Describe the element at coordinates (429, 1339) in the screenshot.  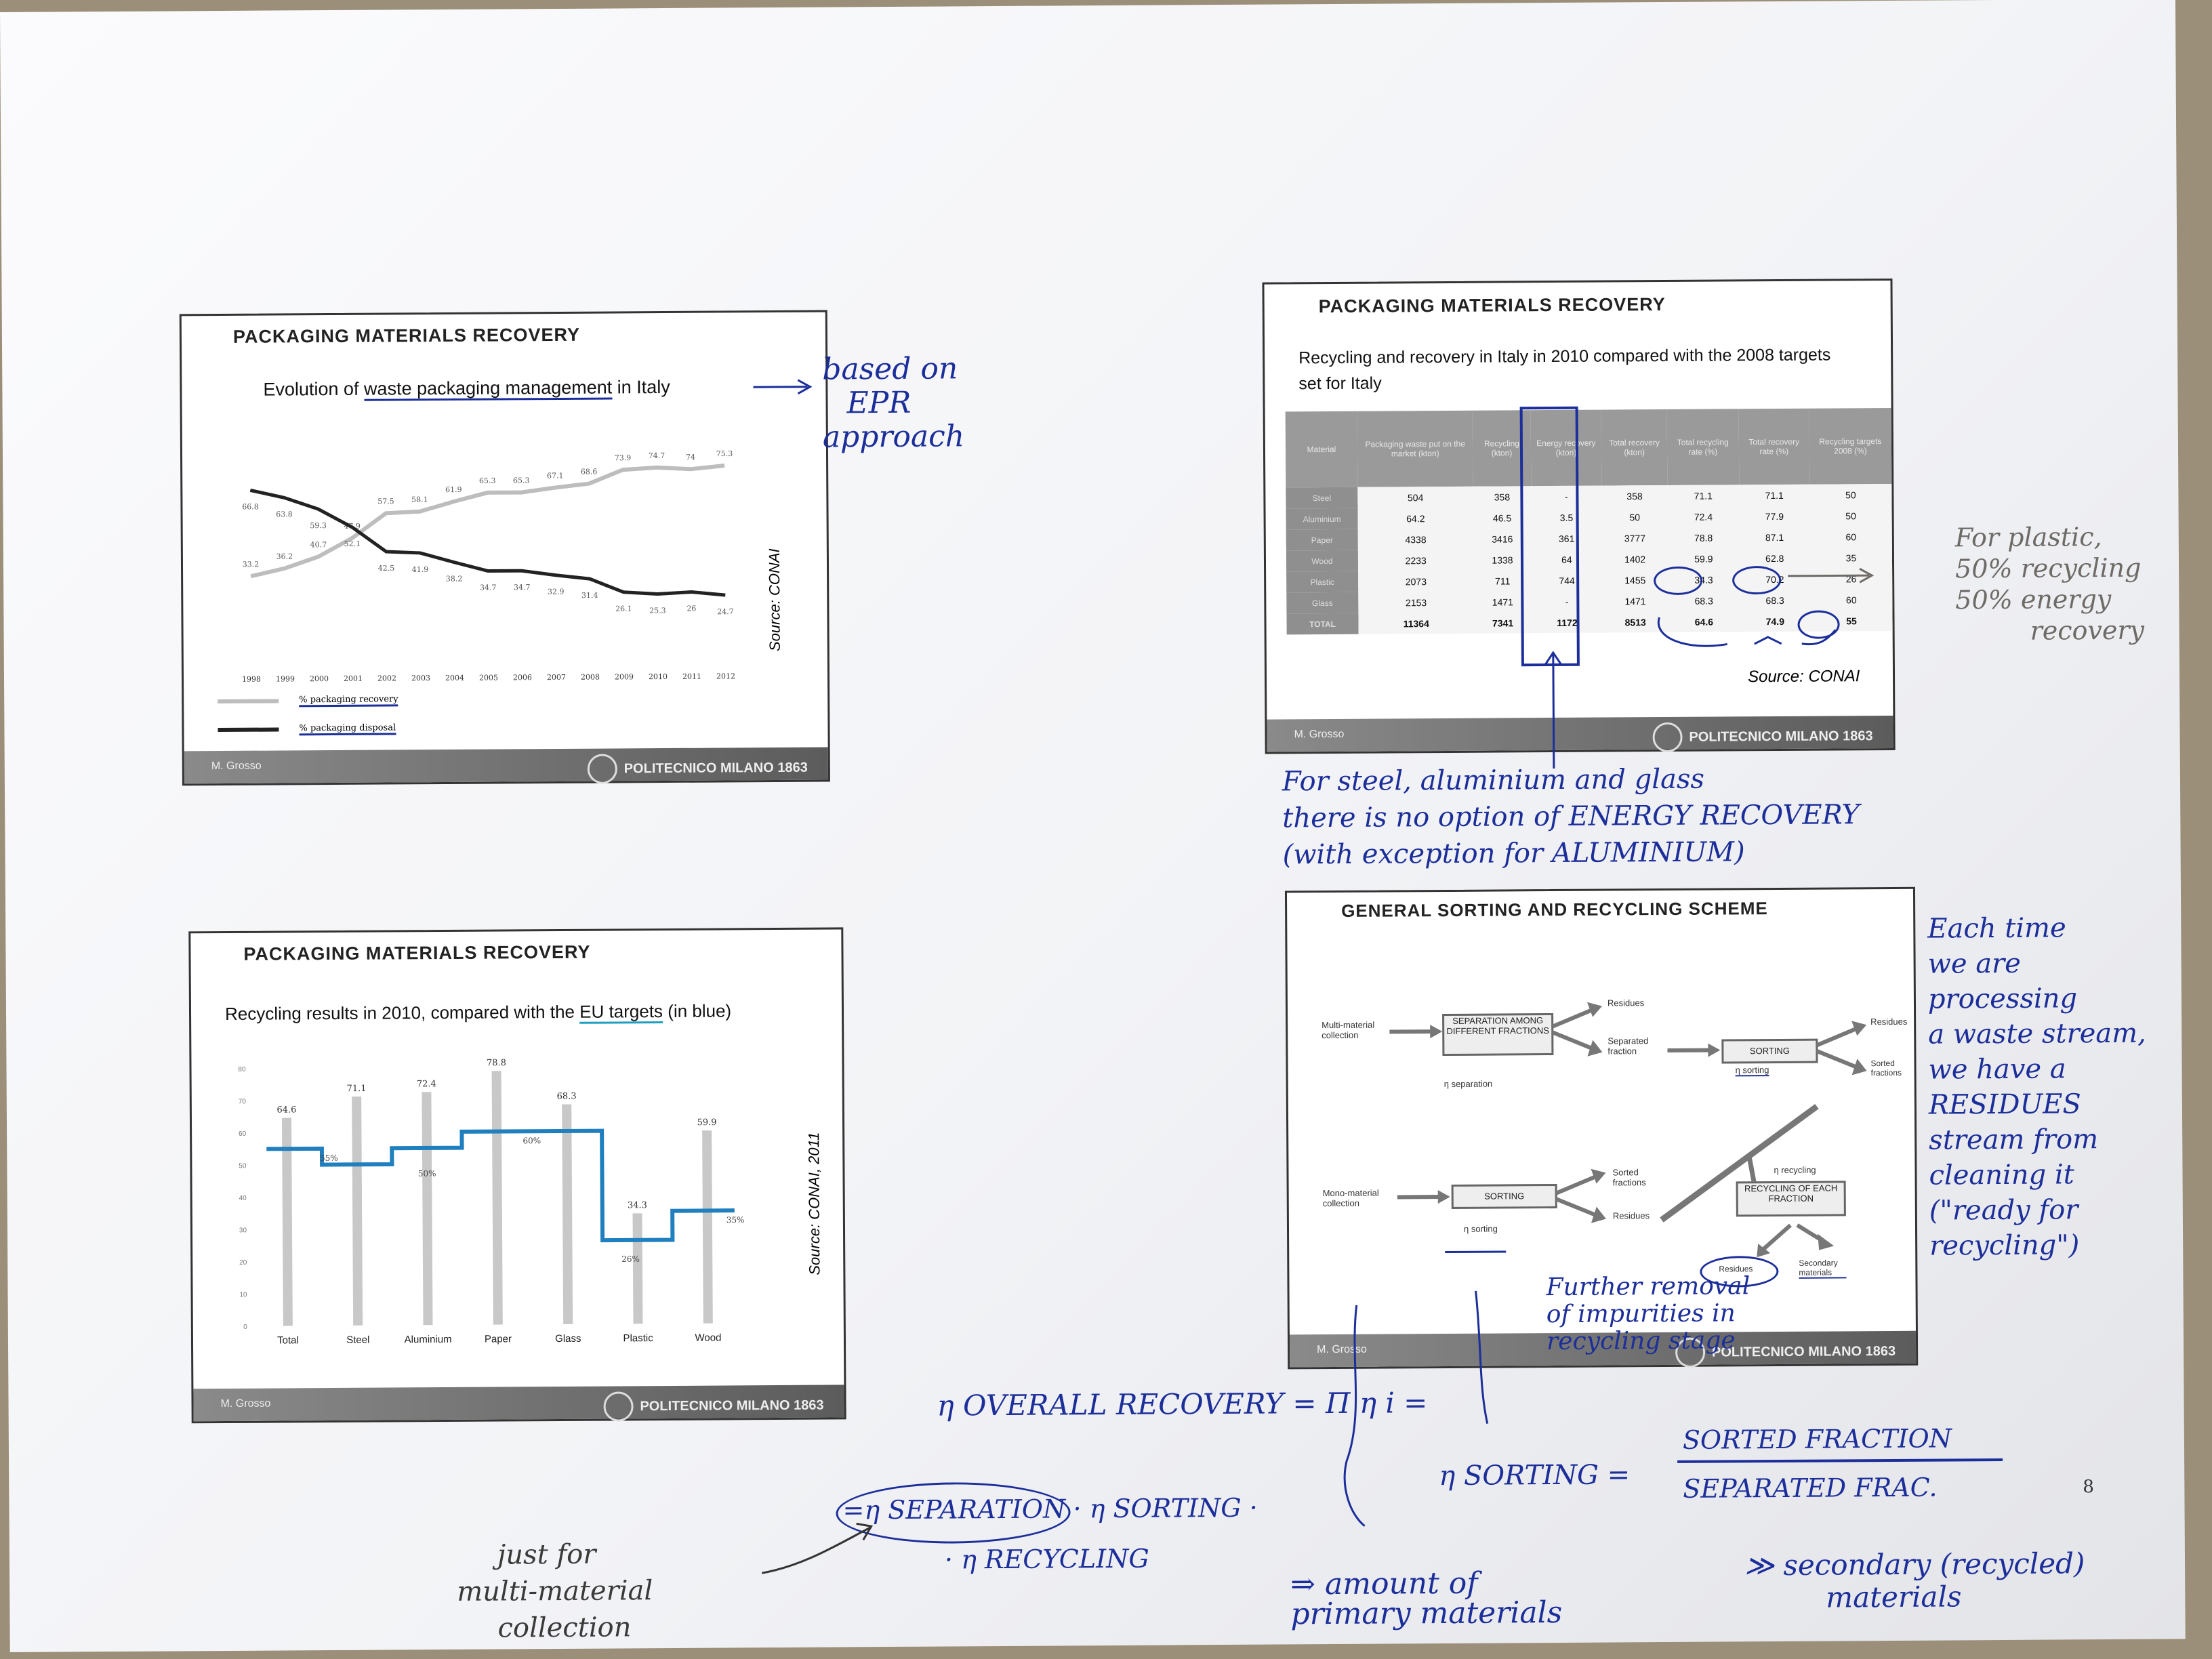
I see `category-label: Aluminium` at that location.